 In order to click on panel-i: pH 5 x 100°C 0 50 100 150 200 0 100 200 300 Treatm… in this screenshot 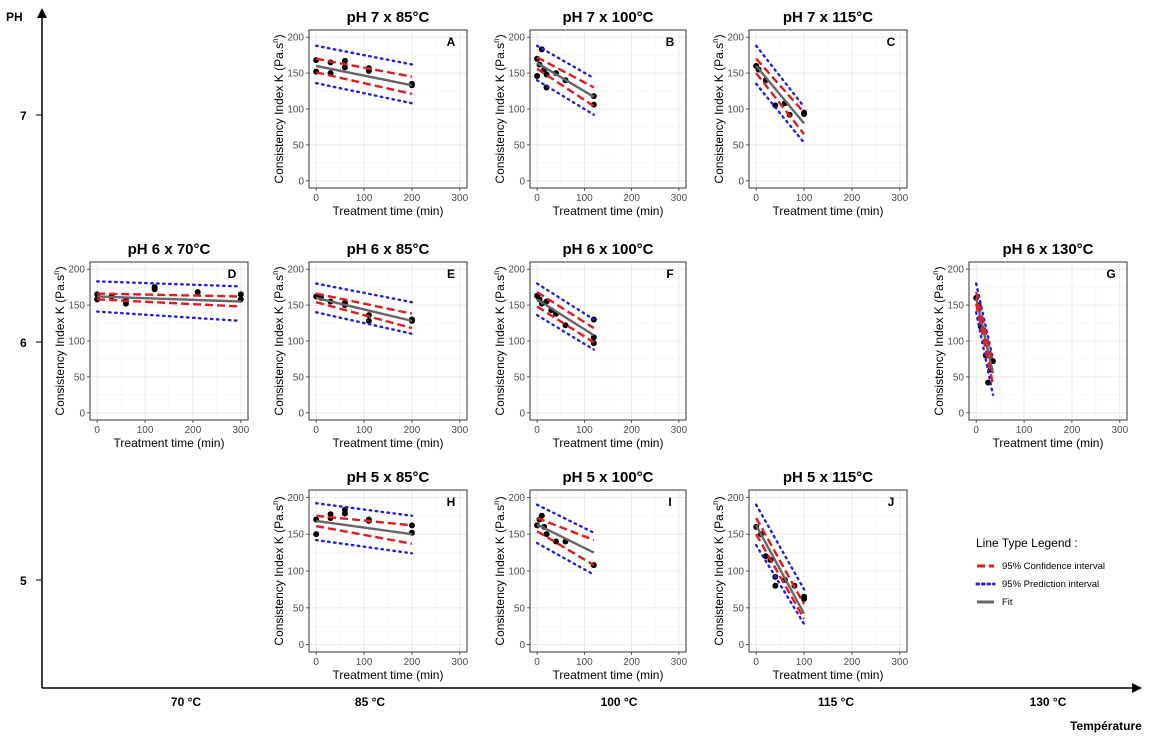, I will do `click(590, 575)`.